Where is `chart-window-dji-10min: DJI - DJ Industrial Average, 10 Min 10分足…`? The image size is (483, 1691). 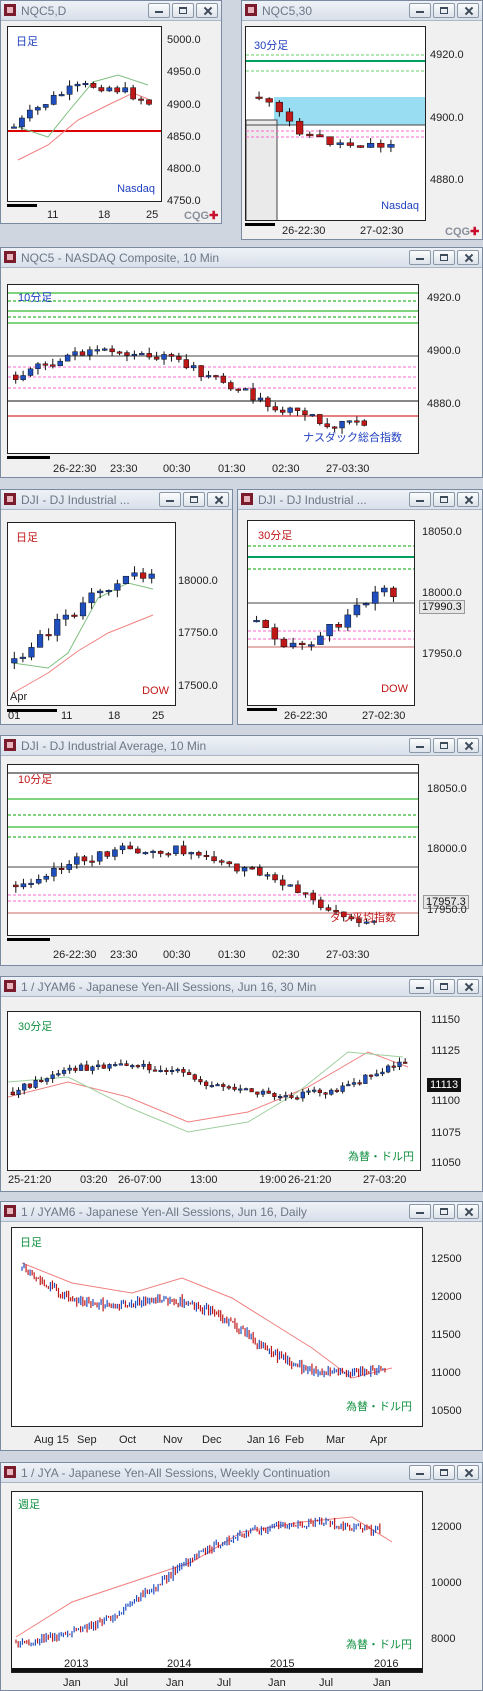
chart-window-dji-10min: DJI - DJ Industrial Average, 10 Min 10分足… is located at coordinates (241, 850).